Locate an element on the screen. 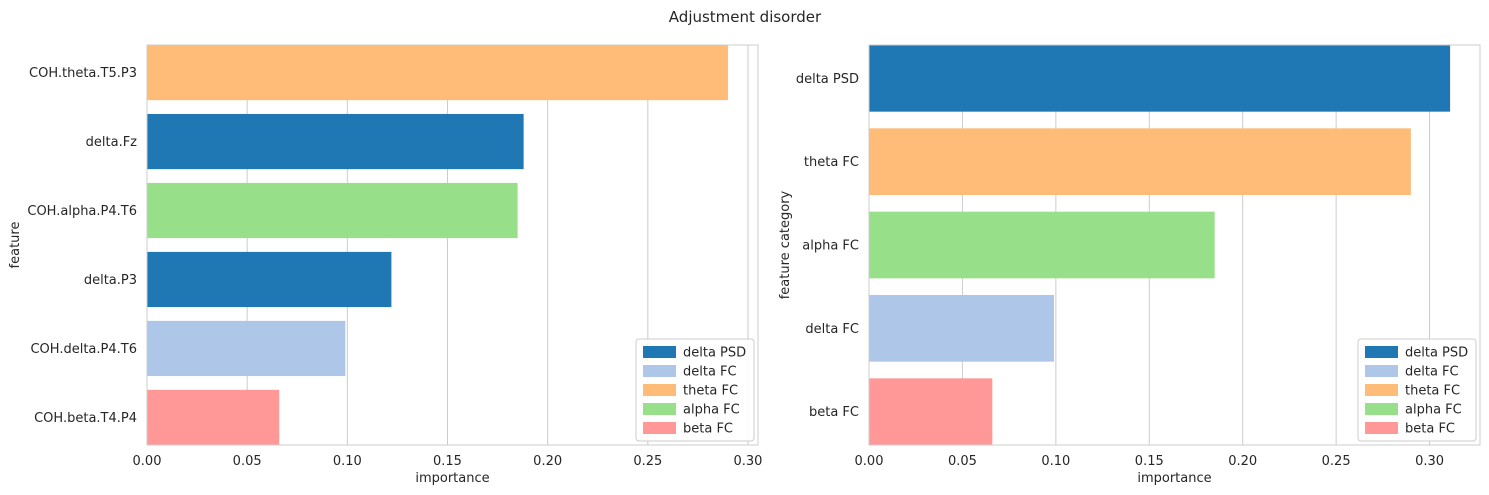 The height and width of the screenshot is (495, 1489). left-x-tick-label: 0.00 is located at coordinates (147, 461).